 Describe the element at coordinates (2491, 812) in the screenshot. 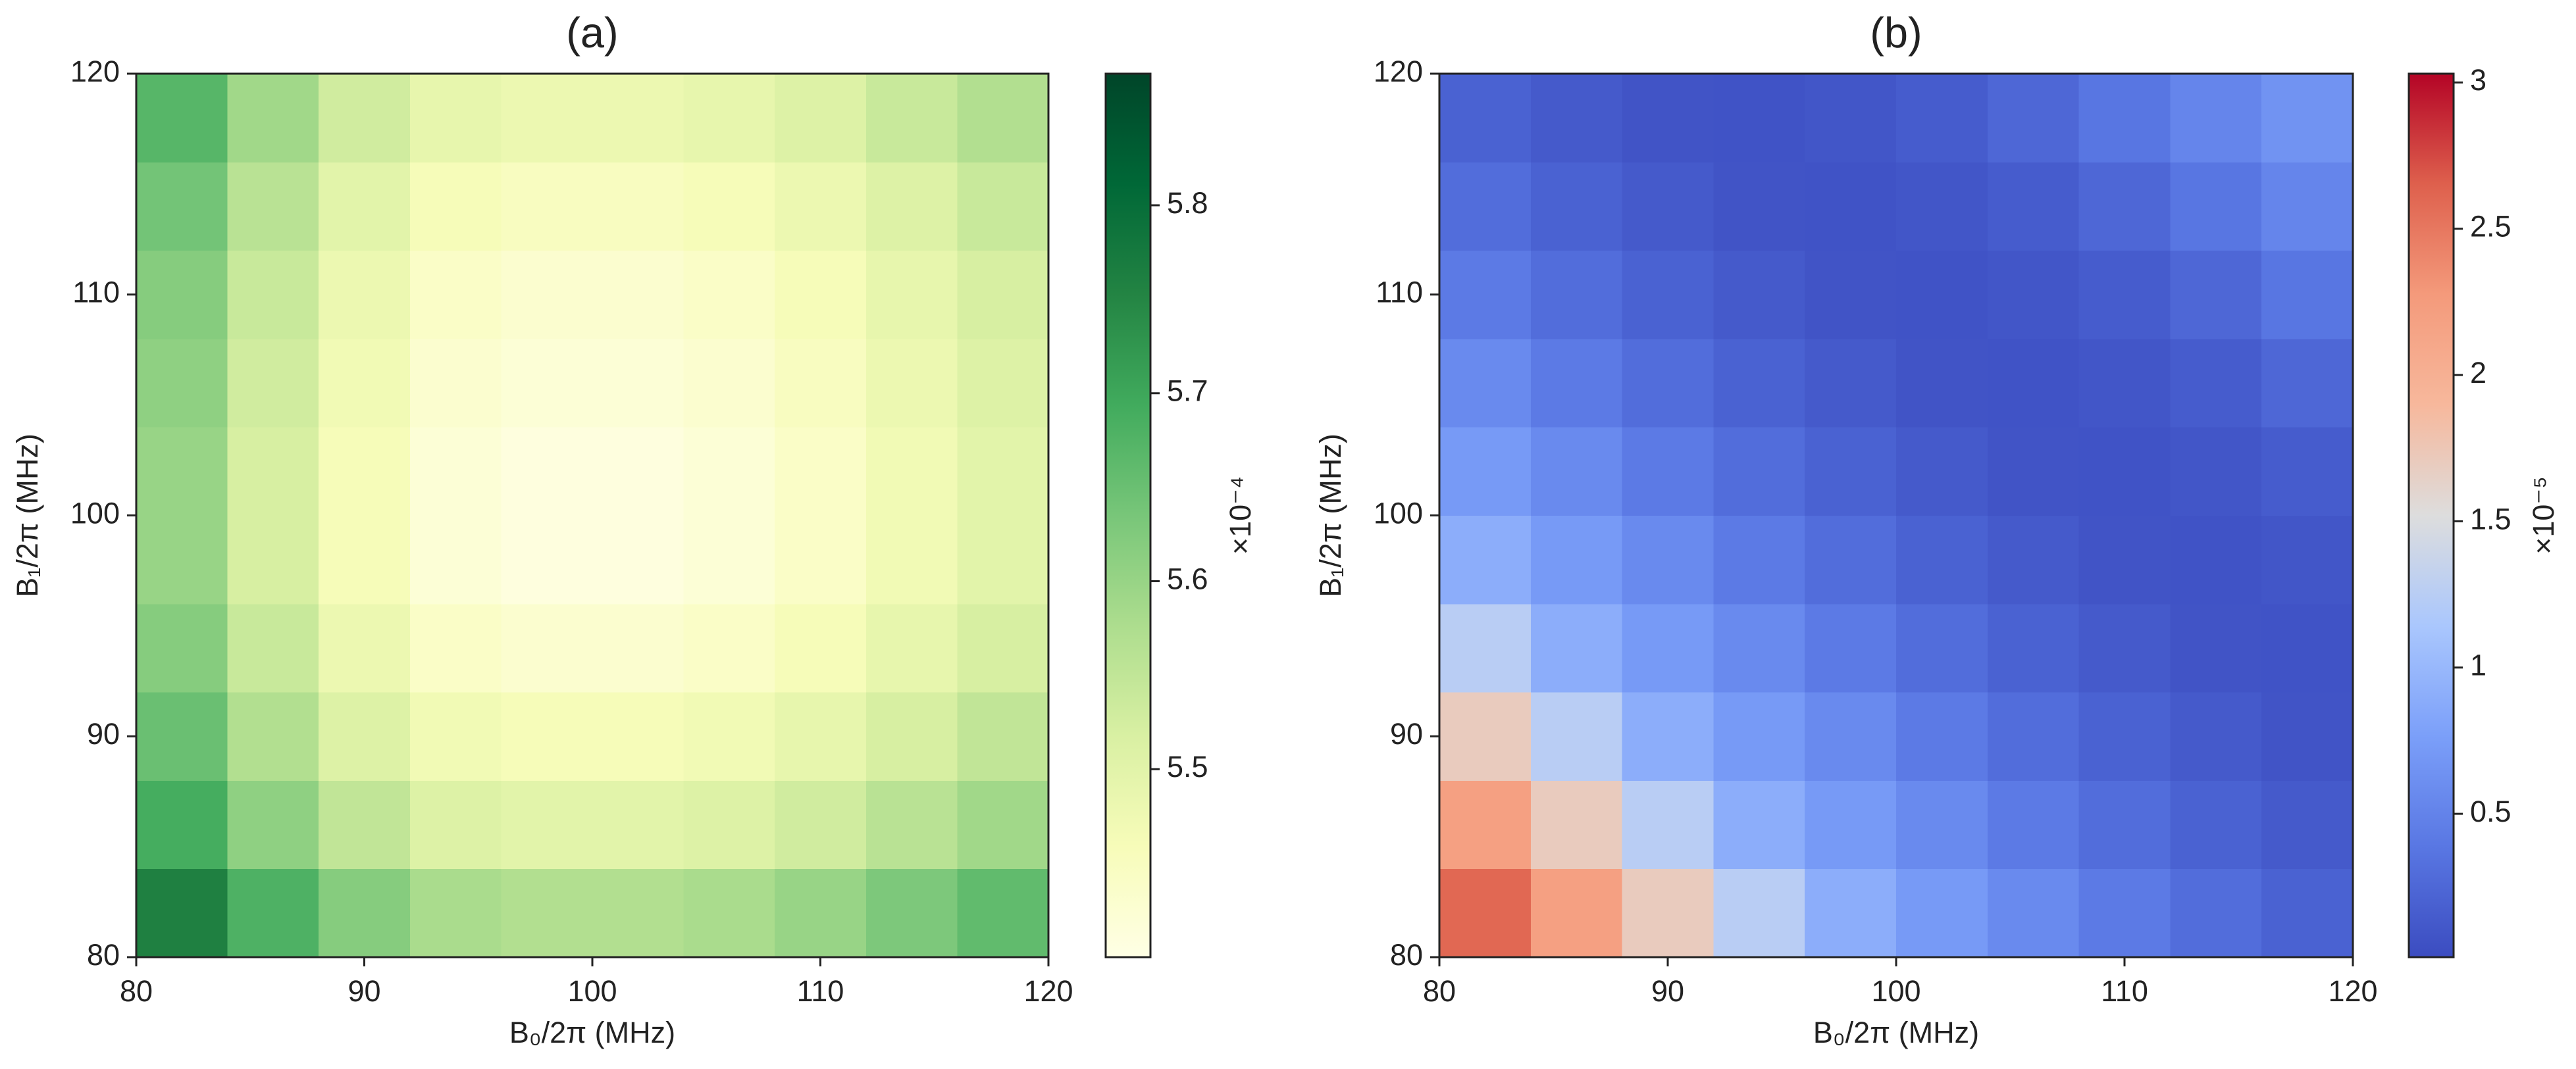

I see `colorbar-tick-label: 0.5` at that location.